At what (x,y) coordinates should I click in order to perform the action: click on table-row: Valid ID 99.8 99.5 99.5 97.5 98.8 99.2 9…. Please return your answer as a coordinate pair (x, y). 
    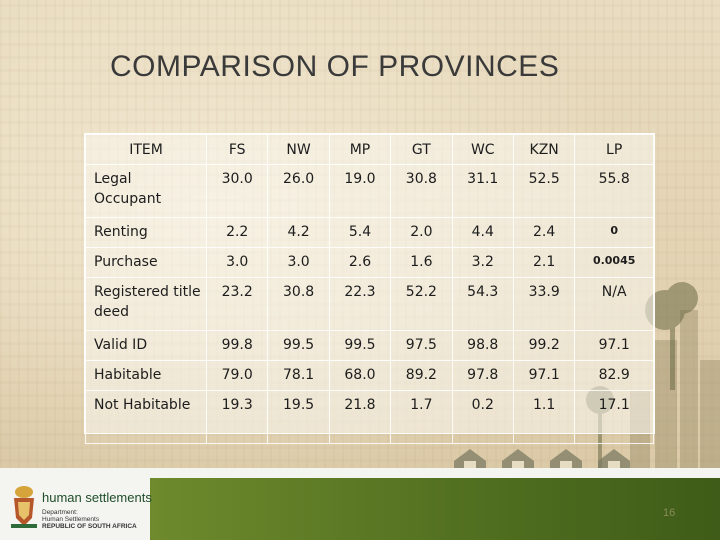
    Looking at the image, I should click on (369, 345).